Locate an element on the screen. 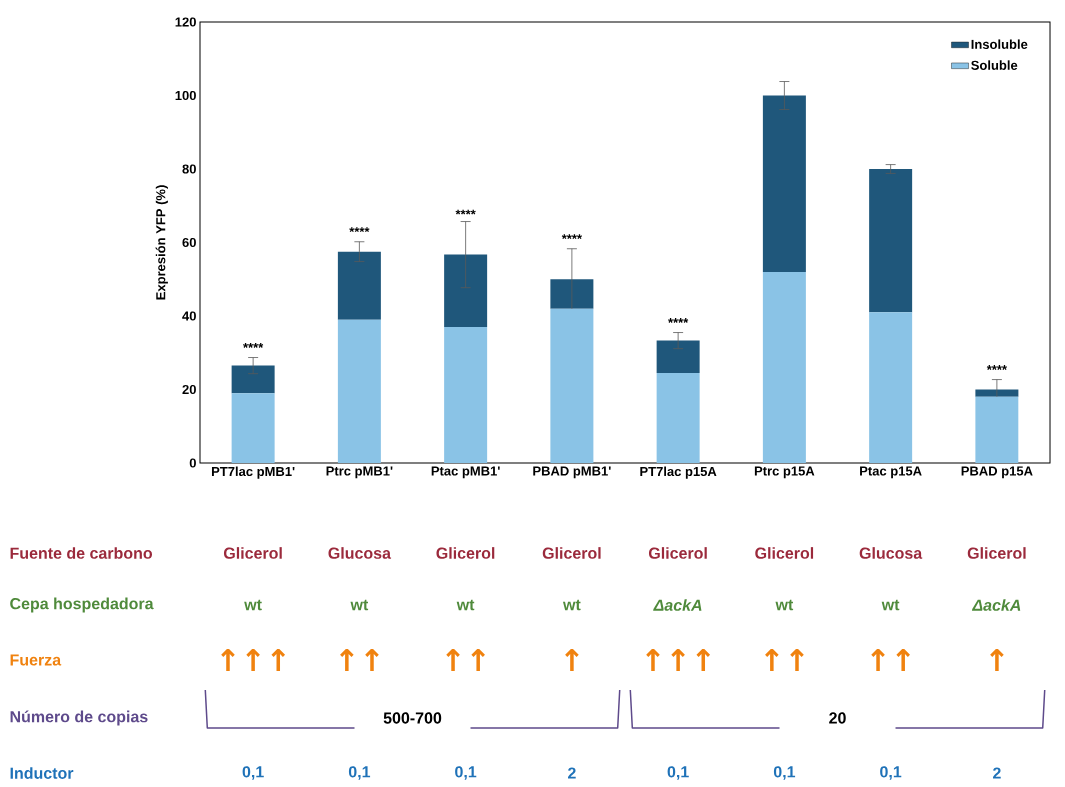  x-tick-label: Ptac p15A is located at coordinates (891, 472).